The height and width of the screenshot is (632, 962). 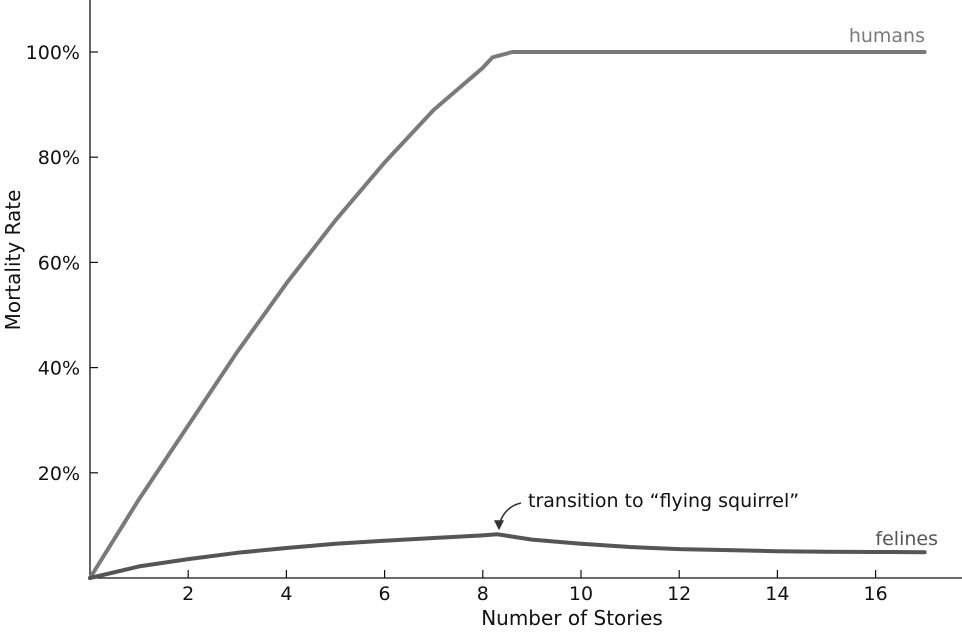 I want to click on x-tick-label: 6, so click(x=385, y=594).